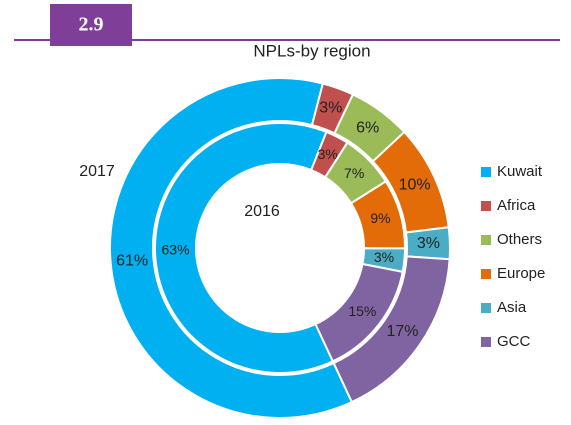 This screenshot has width=571, height=425. Describe the element at coordinates (512, 307) in the screenshot. I see `legend-label: Asia` at that location.